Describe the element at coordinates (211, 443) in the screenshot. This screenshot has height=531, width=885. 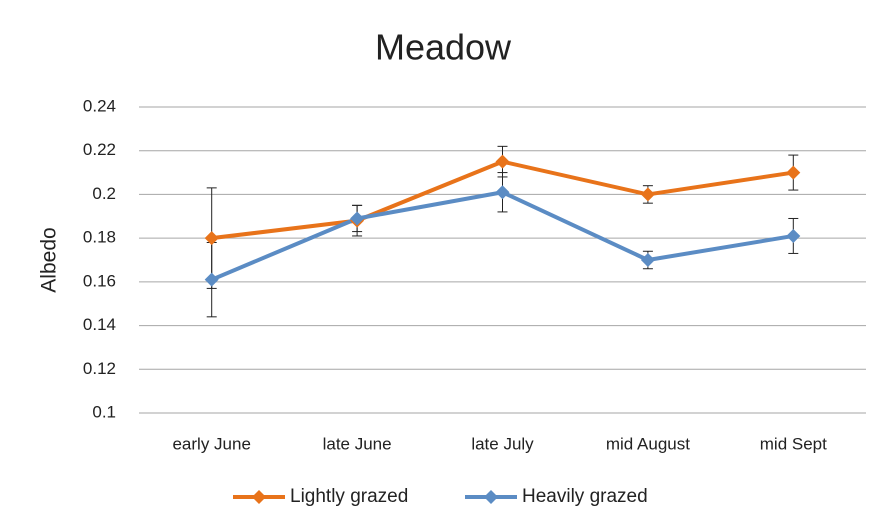
I see `x-tick-label: early June` at that location.